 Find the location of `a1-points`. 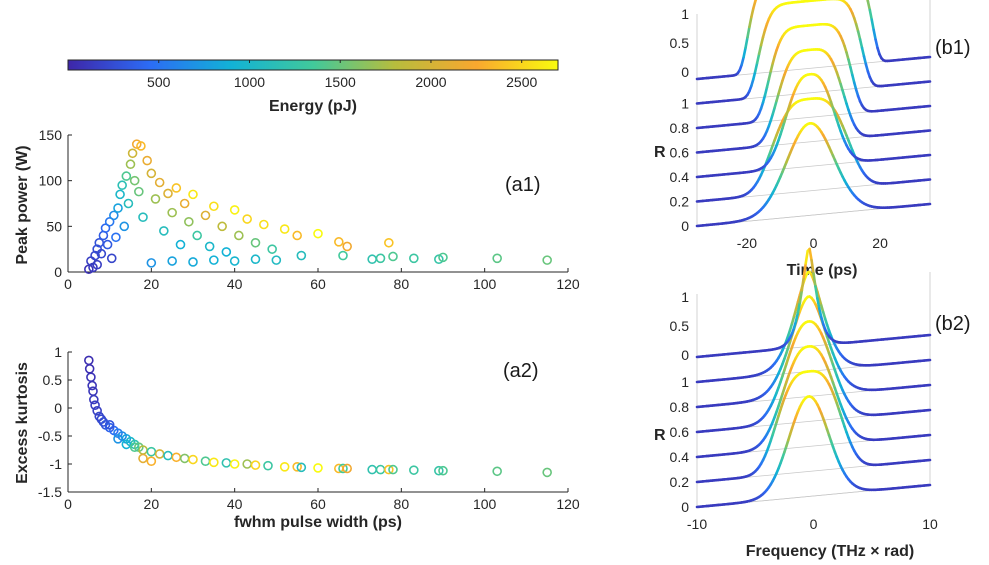

a1-points is located at coordinates (318, 207).